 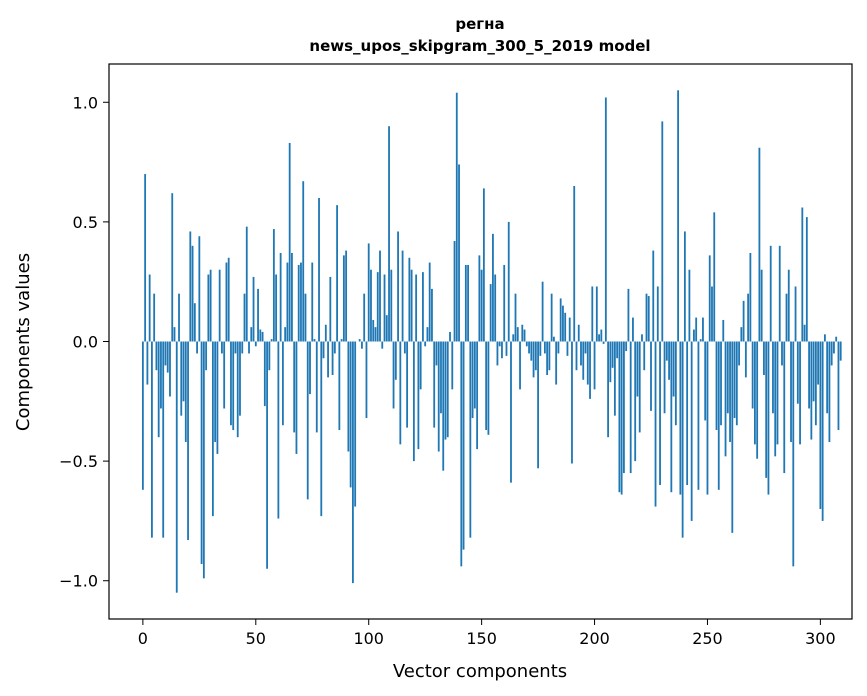 I want to click on chart-title-line2: news_upos_skipgram_300_5_2019 model, so click(x=479, y=46).